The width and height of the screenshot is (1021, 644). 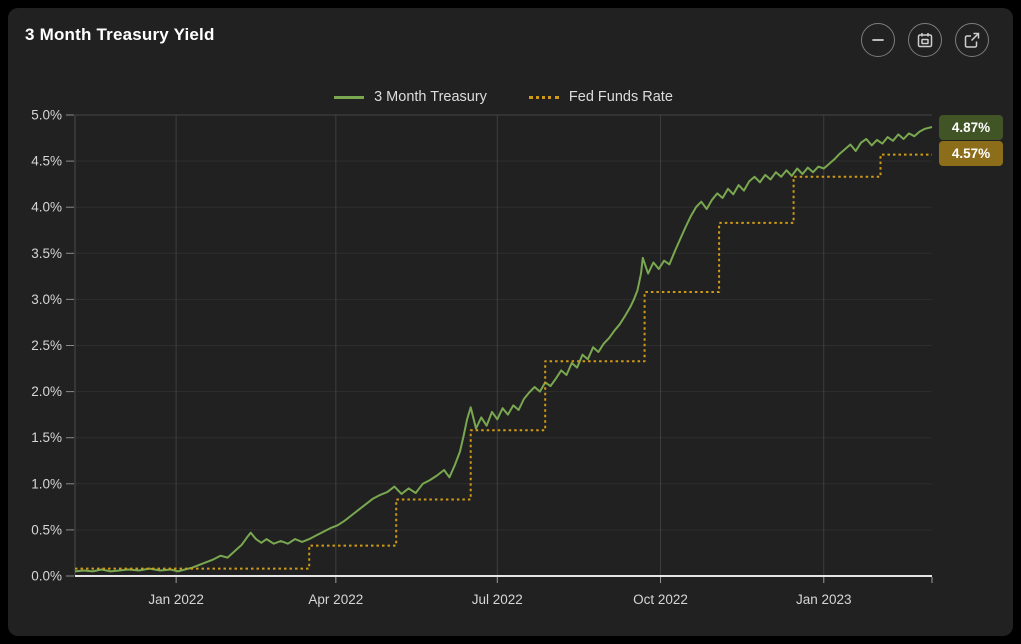 What do you see at coordinates (46, 207) in the screenshot?
I see `y-tick-label: 4.0%` at bounding box center [46, 207].